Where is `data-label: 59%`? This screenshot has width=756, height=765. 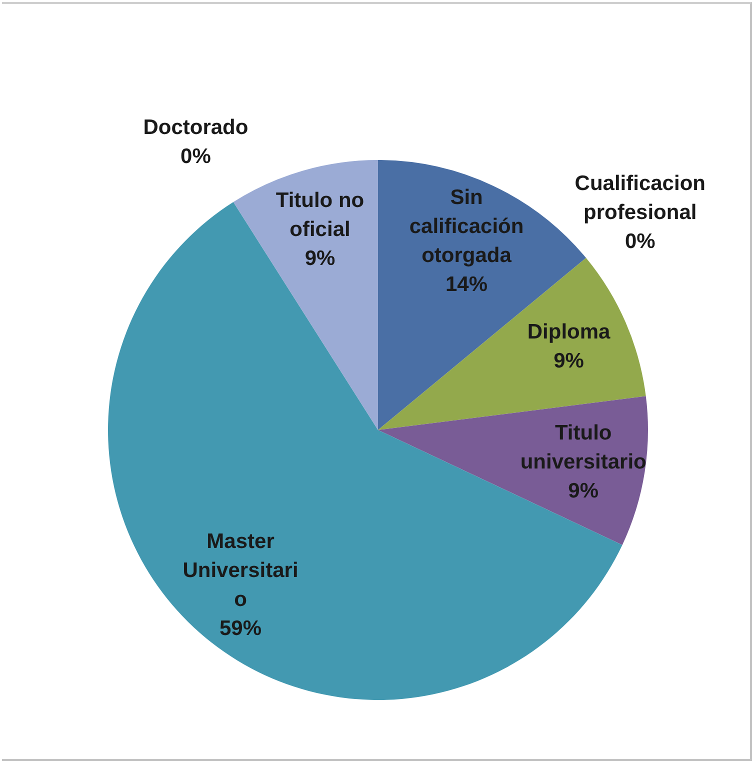 data-label: 59% is located at coordinates (241, 628).